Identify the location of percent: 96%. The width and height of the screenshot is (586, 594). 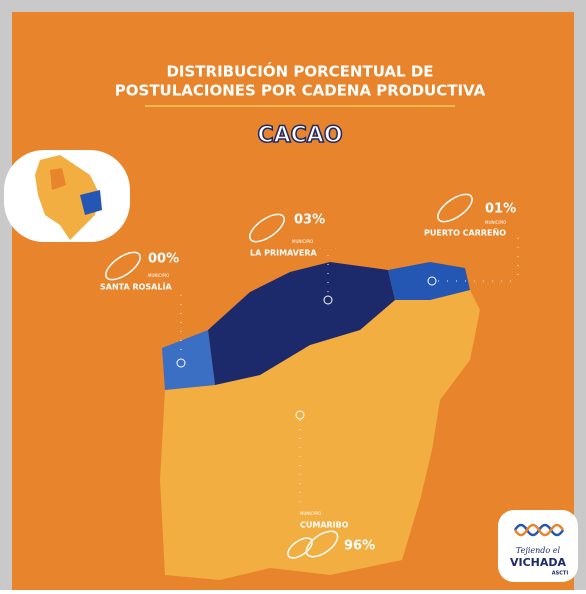
(359, 546).